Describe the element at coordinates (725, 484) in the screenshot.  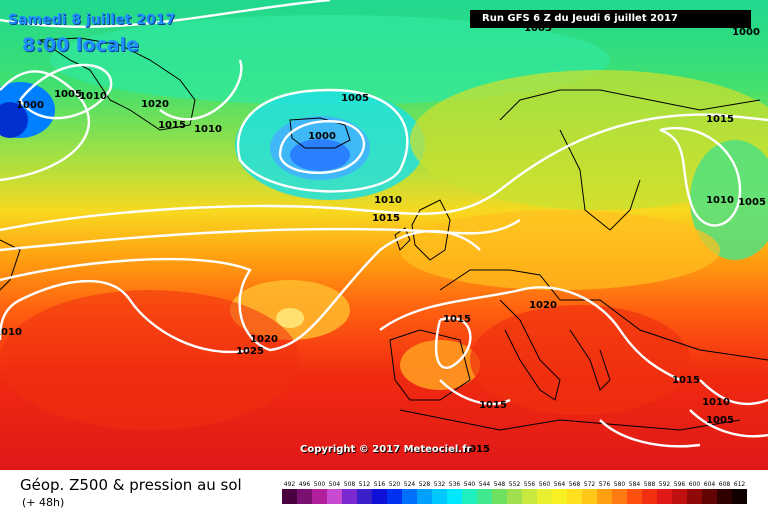
I see `scale-label: 608` at that location.